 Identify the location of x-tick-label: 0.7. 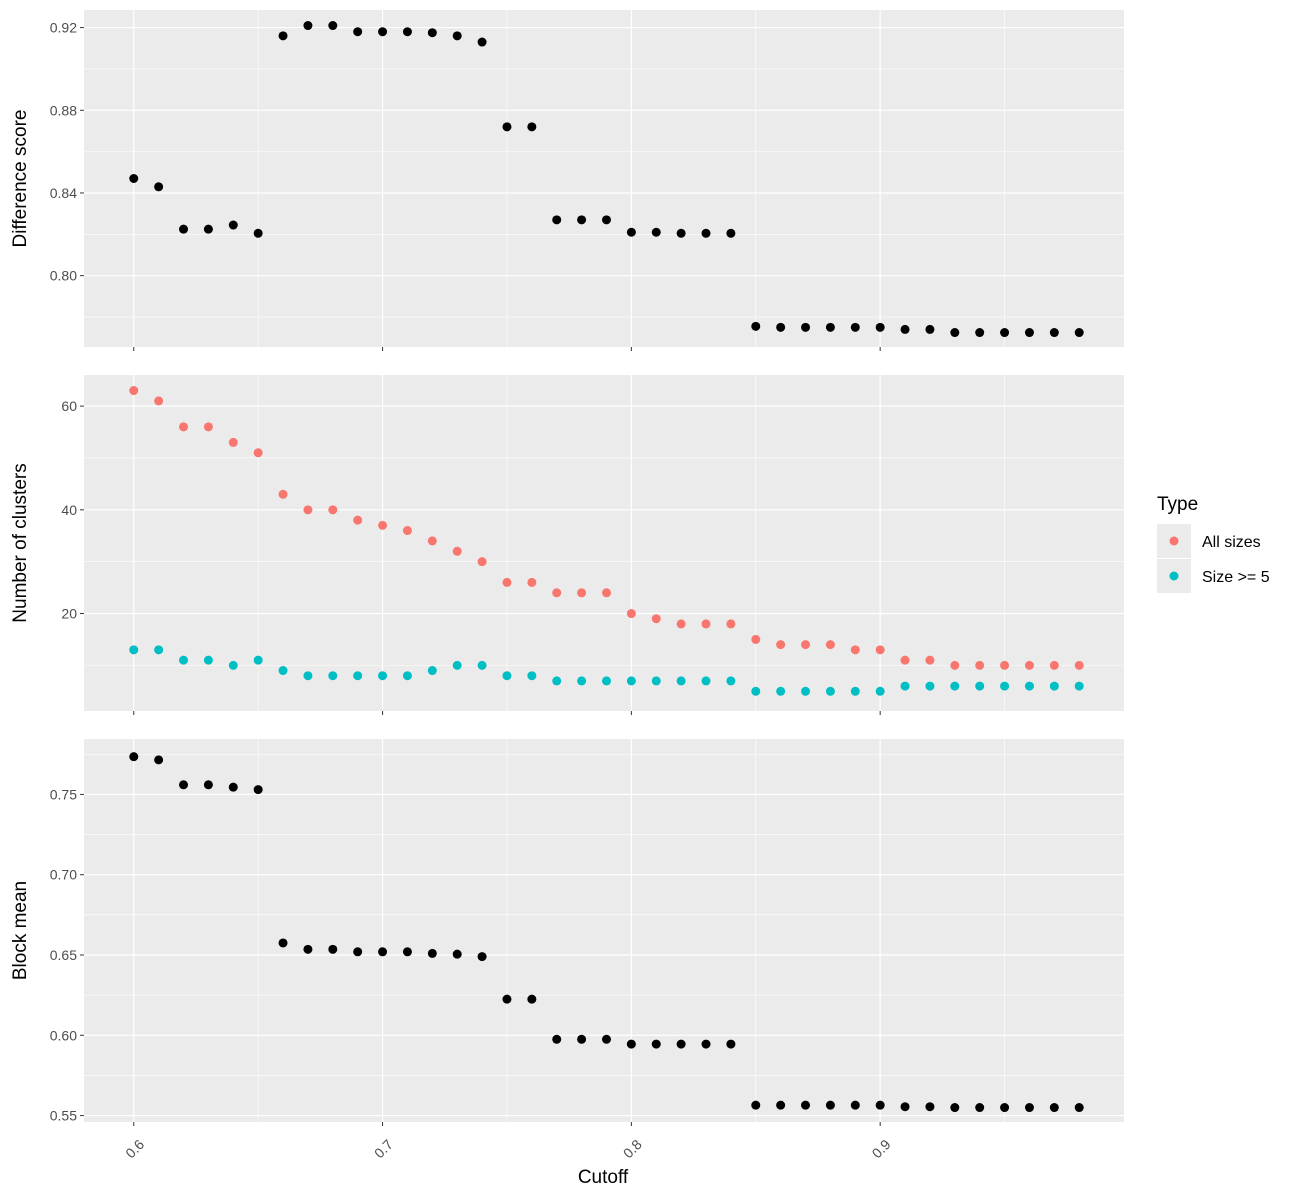
(383, 1148).